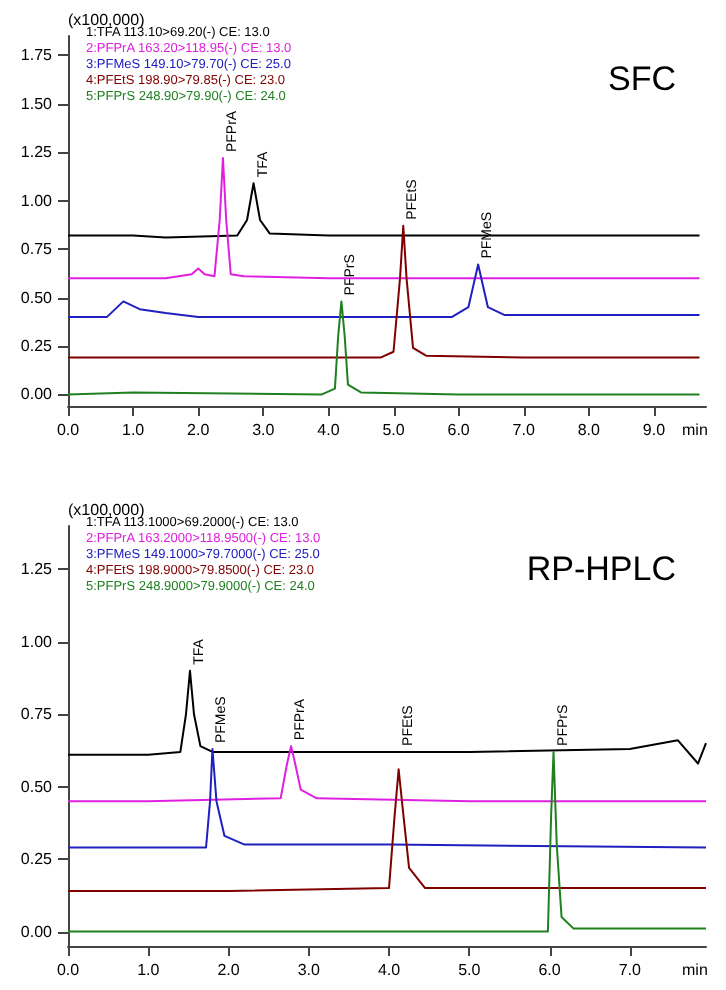  What do you see at coordinates (37, 103) in the screenshot?
I see `y-tick-label: 1.50` at bounding box center [37, 103].